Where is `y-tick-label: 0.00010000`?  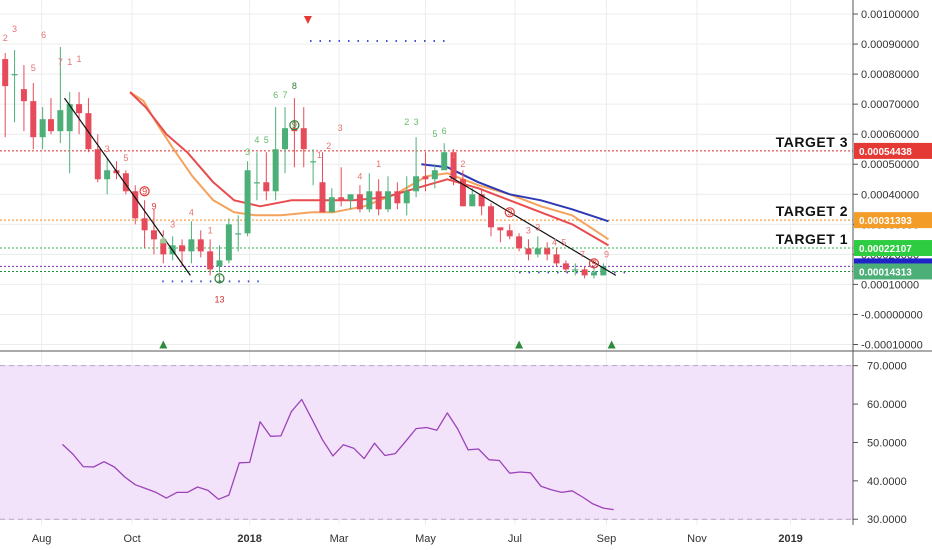 y-tick-label: 0.00010000 is located at coordinates (890, 285).